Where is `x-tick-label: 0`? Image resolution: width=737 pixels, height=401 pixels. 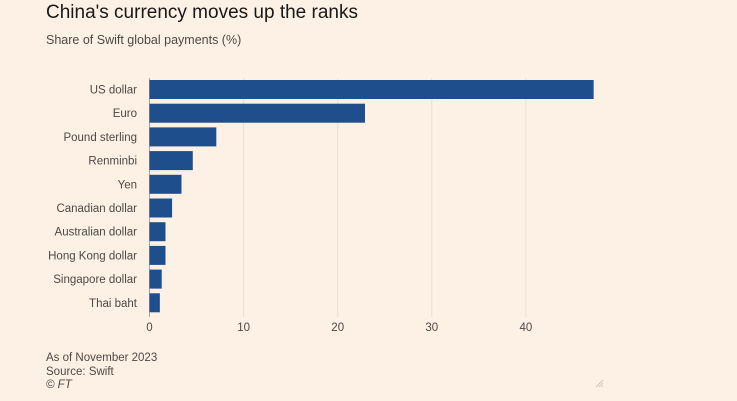
x-tick-label: 0 is located at coordinates (149, 328).